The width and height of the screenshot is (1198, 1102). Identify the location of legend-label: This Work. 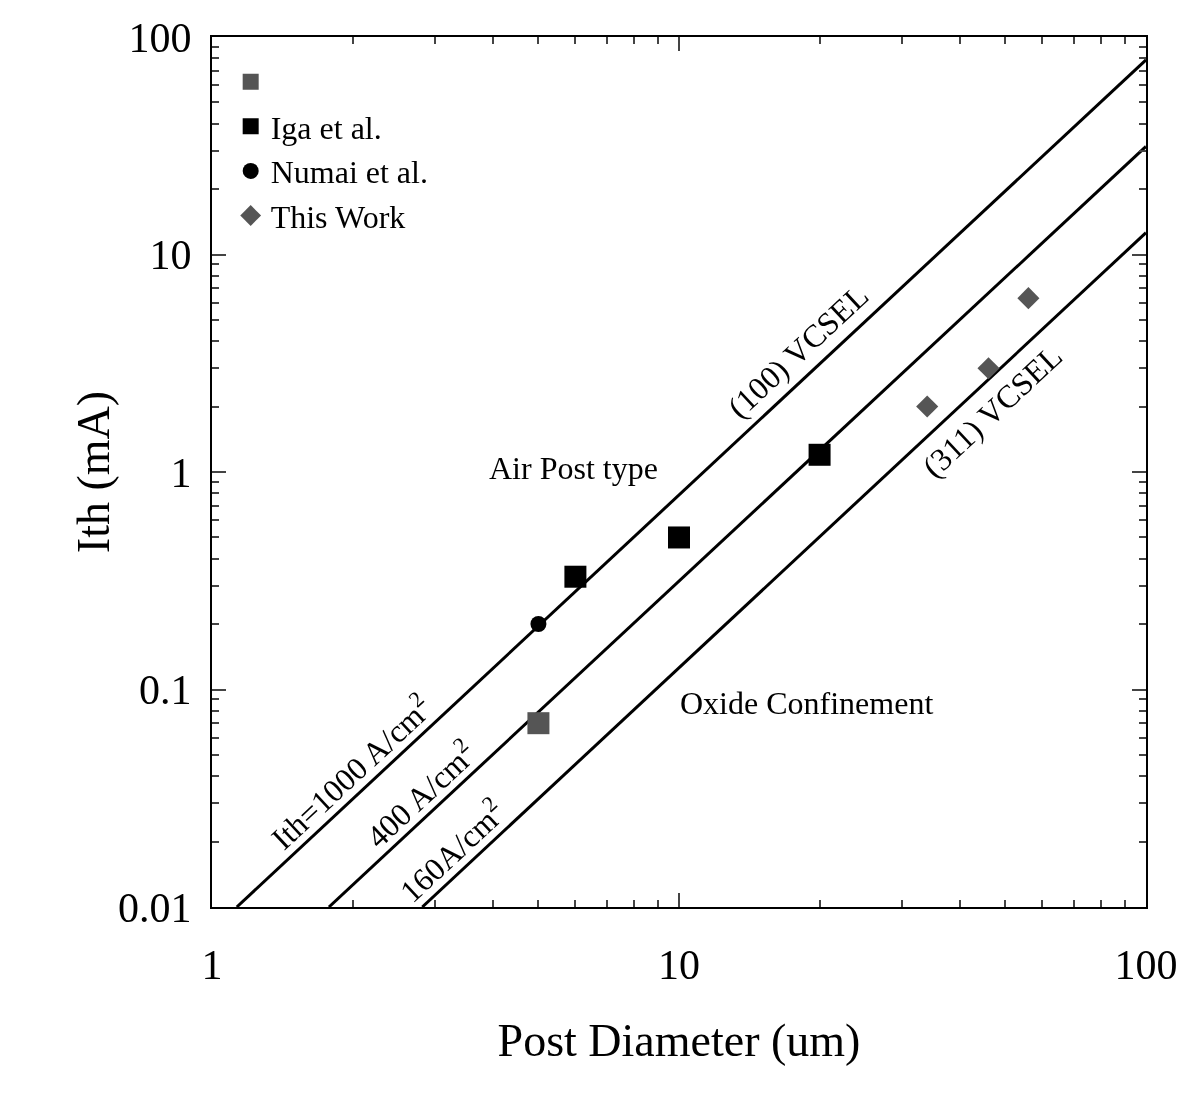
(338, 216).